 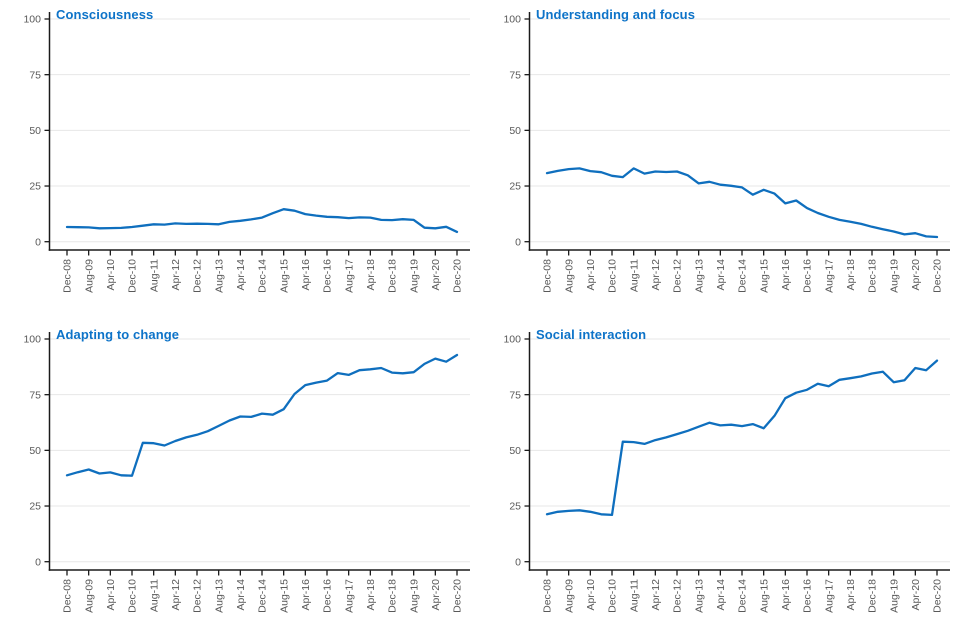 What do you see at coordinates (105, 14) in the screenshot?
I see `chart-title: Consciousness` at bounding box center [105, 14].